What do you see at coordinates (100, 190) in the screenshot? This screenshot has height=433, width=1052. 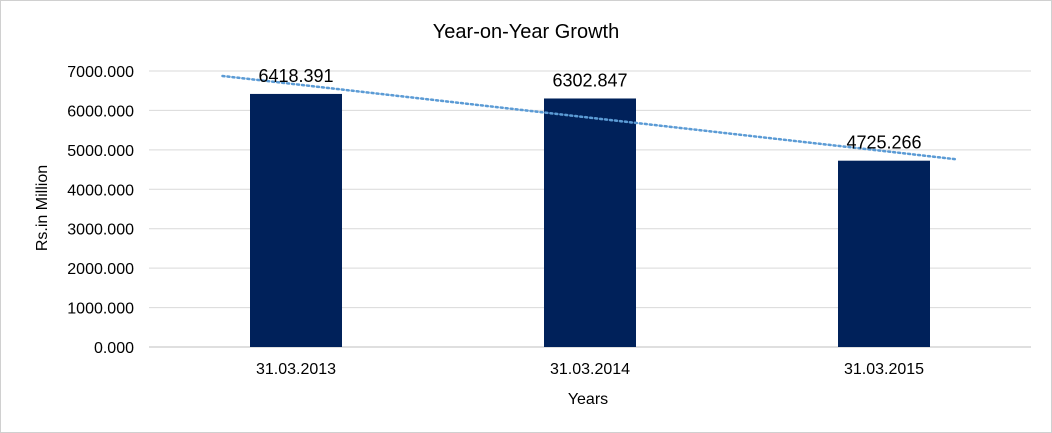 I see `y-tick-label: 4000.000` at bounding box center [100, 190].